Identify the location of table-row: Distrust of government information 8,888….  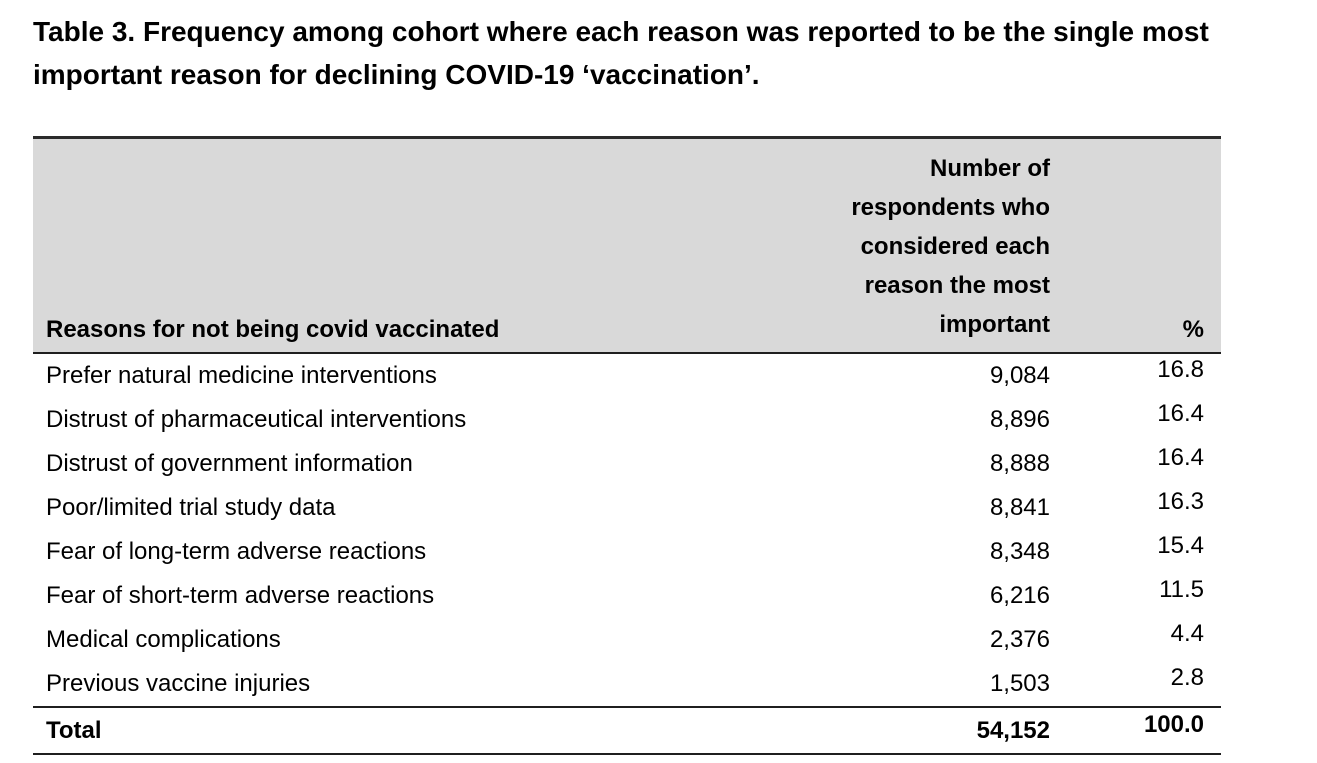
(627, 464).